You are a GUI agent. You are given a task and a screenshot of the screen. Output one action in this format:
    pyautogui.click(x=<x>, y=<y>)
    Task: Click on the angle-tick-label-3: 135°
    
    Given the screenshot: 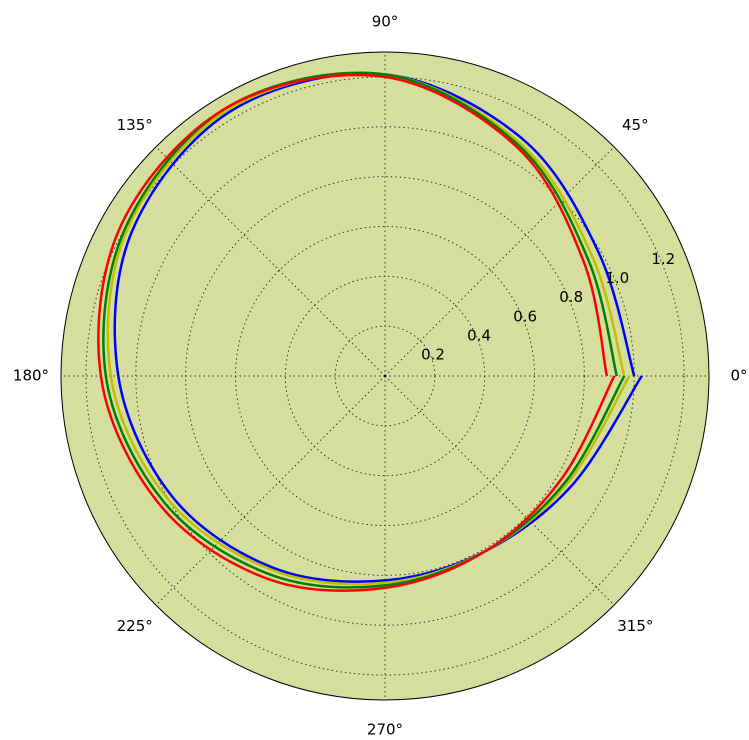 What is the action you would take?
    pyautogui.click(x=135, y=125)
    